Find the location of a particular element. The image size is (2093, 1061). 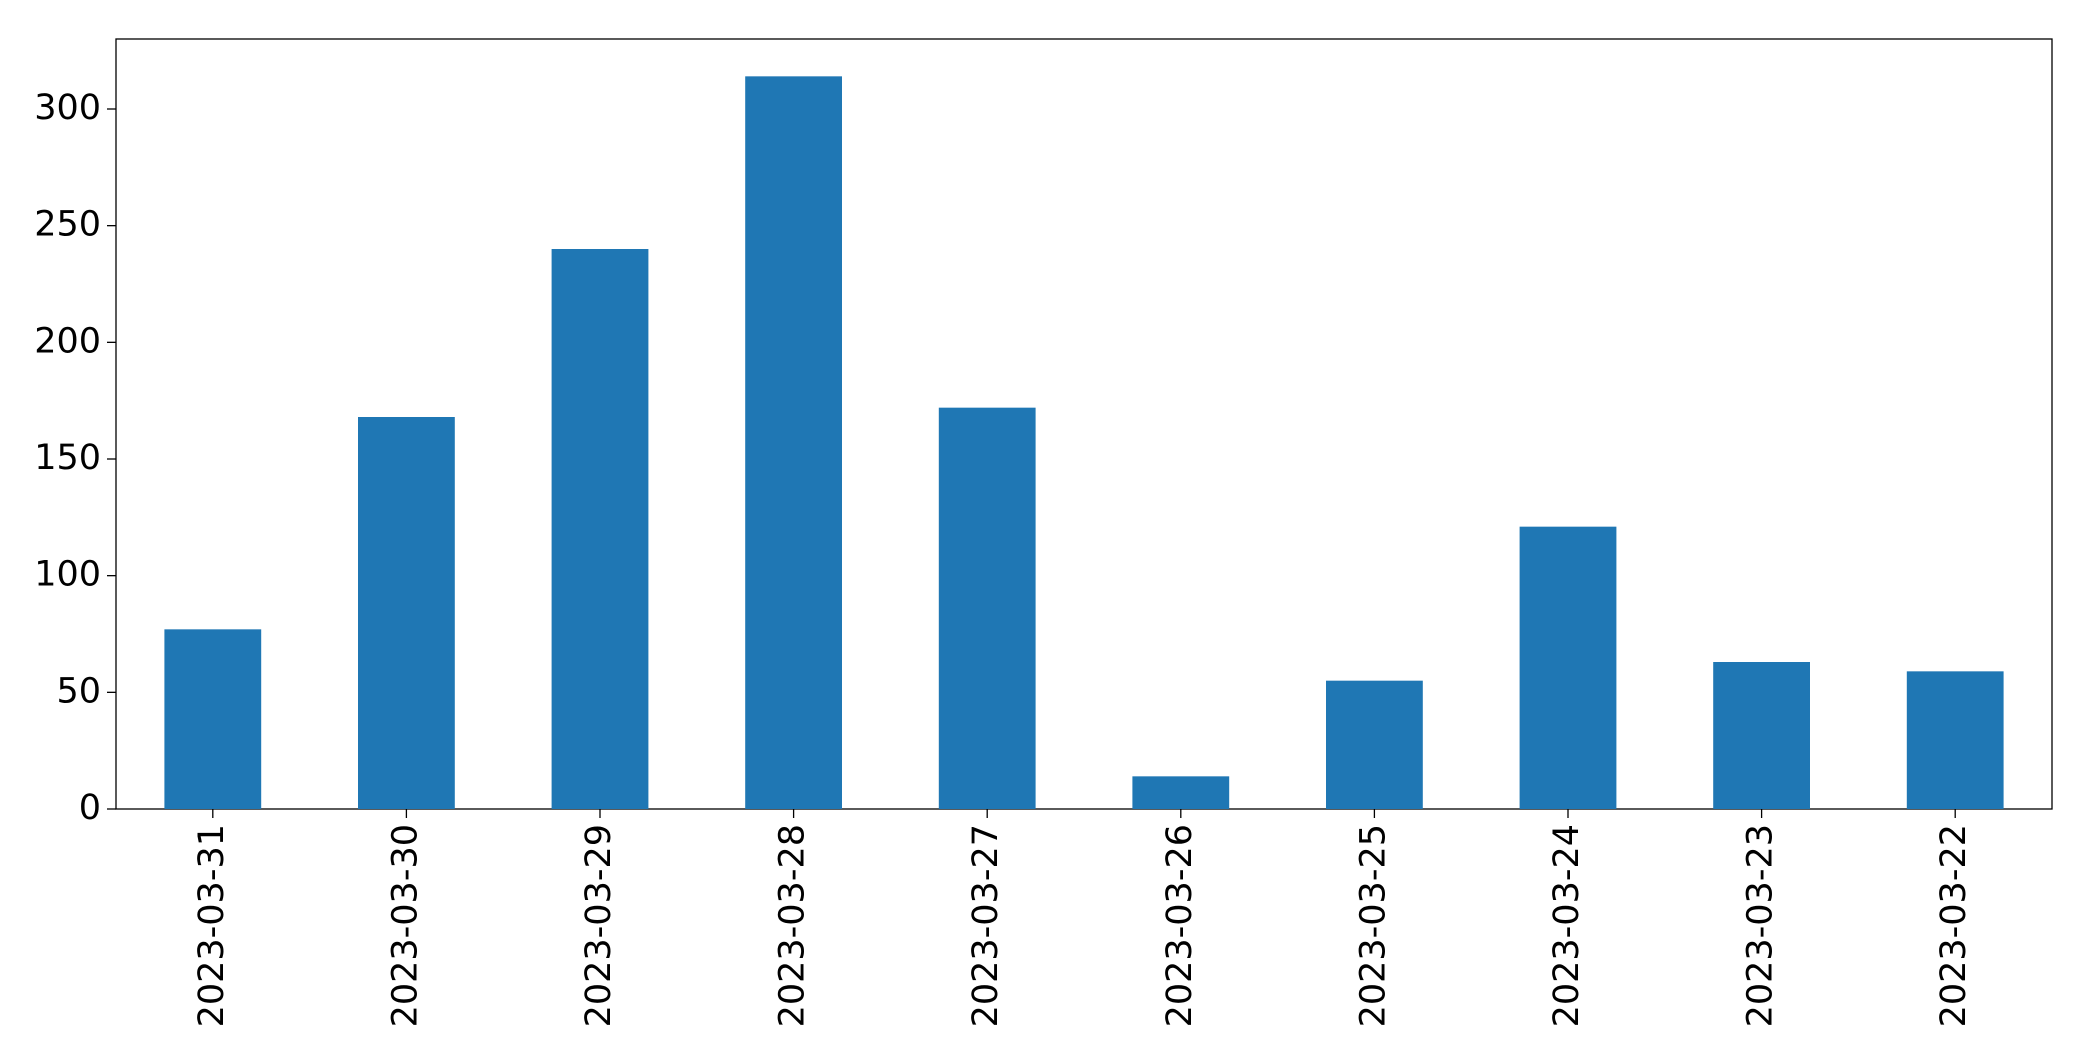

x-tick-label: 2023-03-23 is located at coordinates (1761, 925).